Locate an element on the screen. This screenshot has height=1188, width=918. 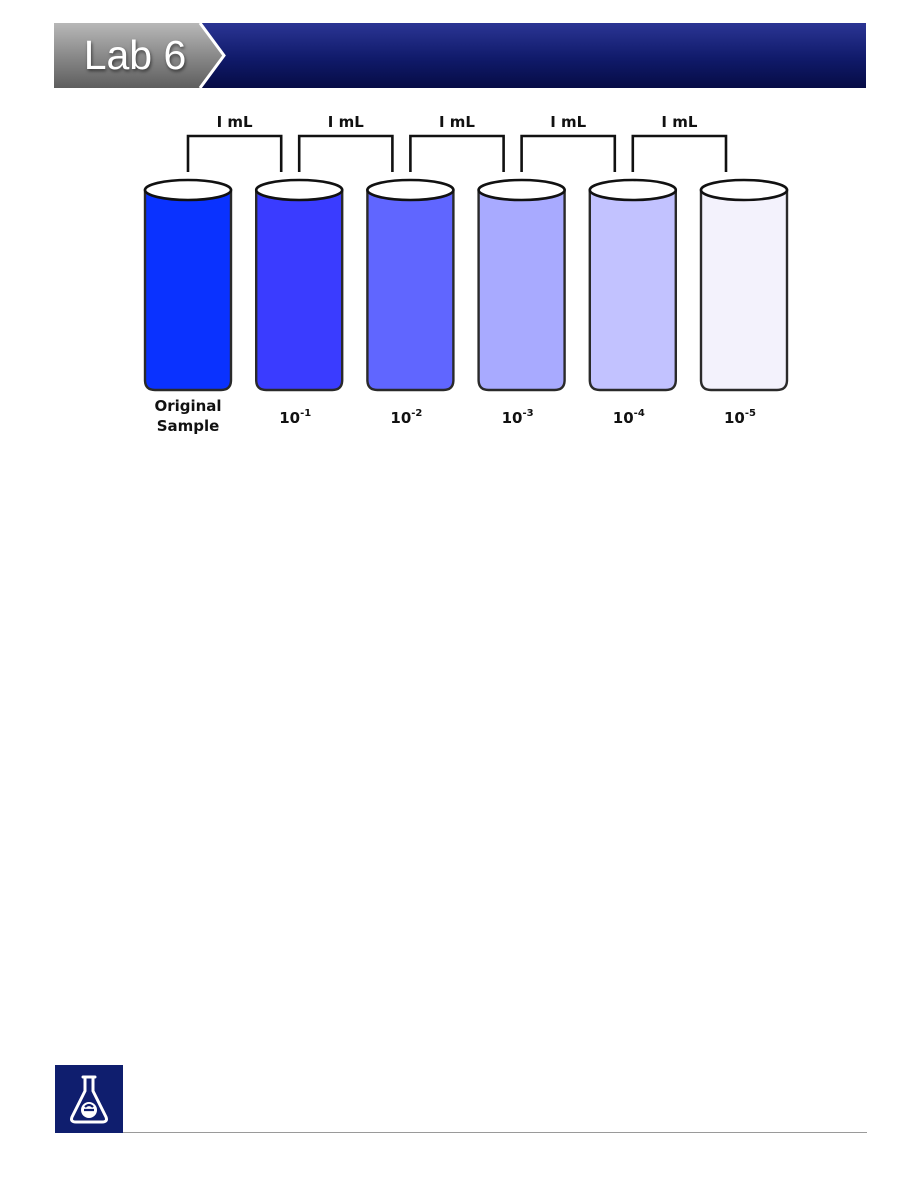
tube-label: 10-3 is located at coordinates (518, 417).